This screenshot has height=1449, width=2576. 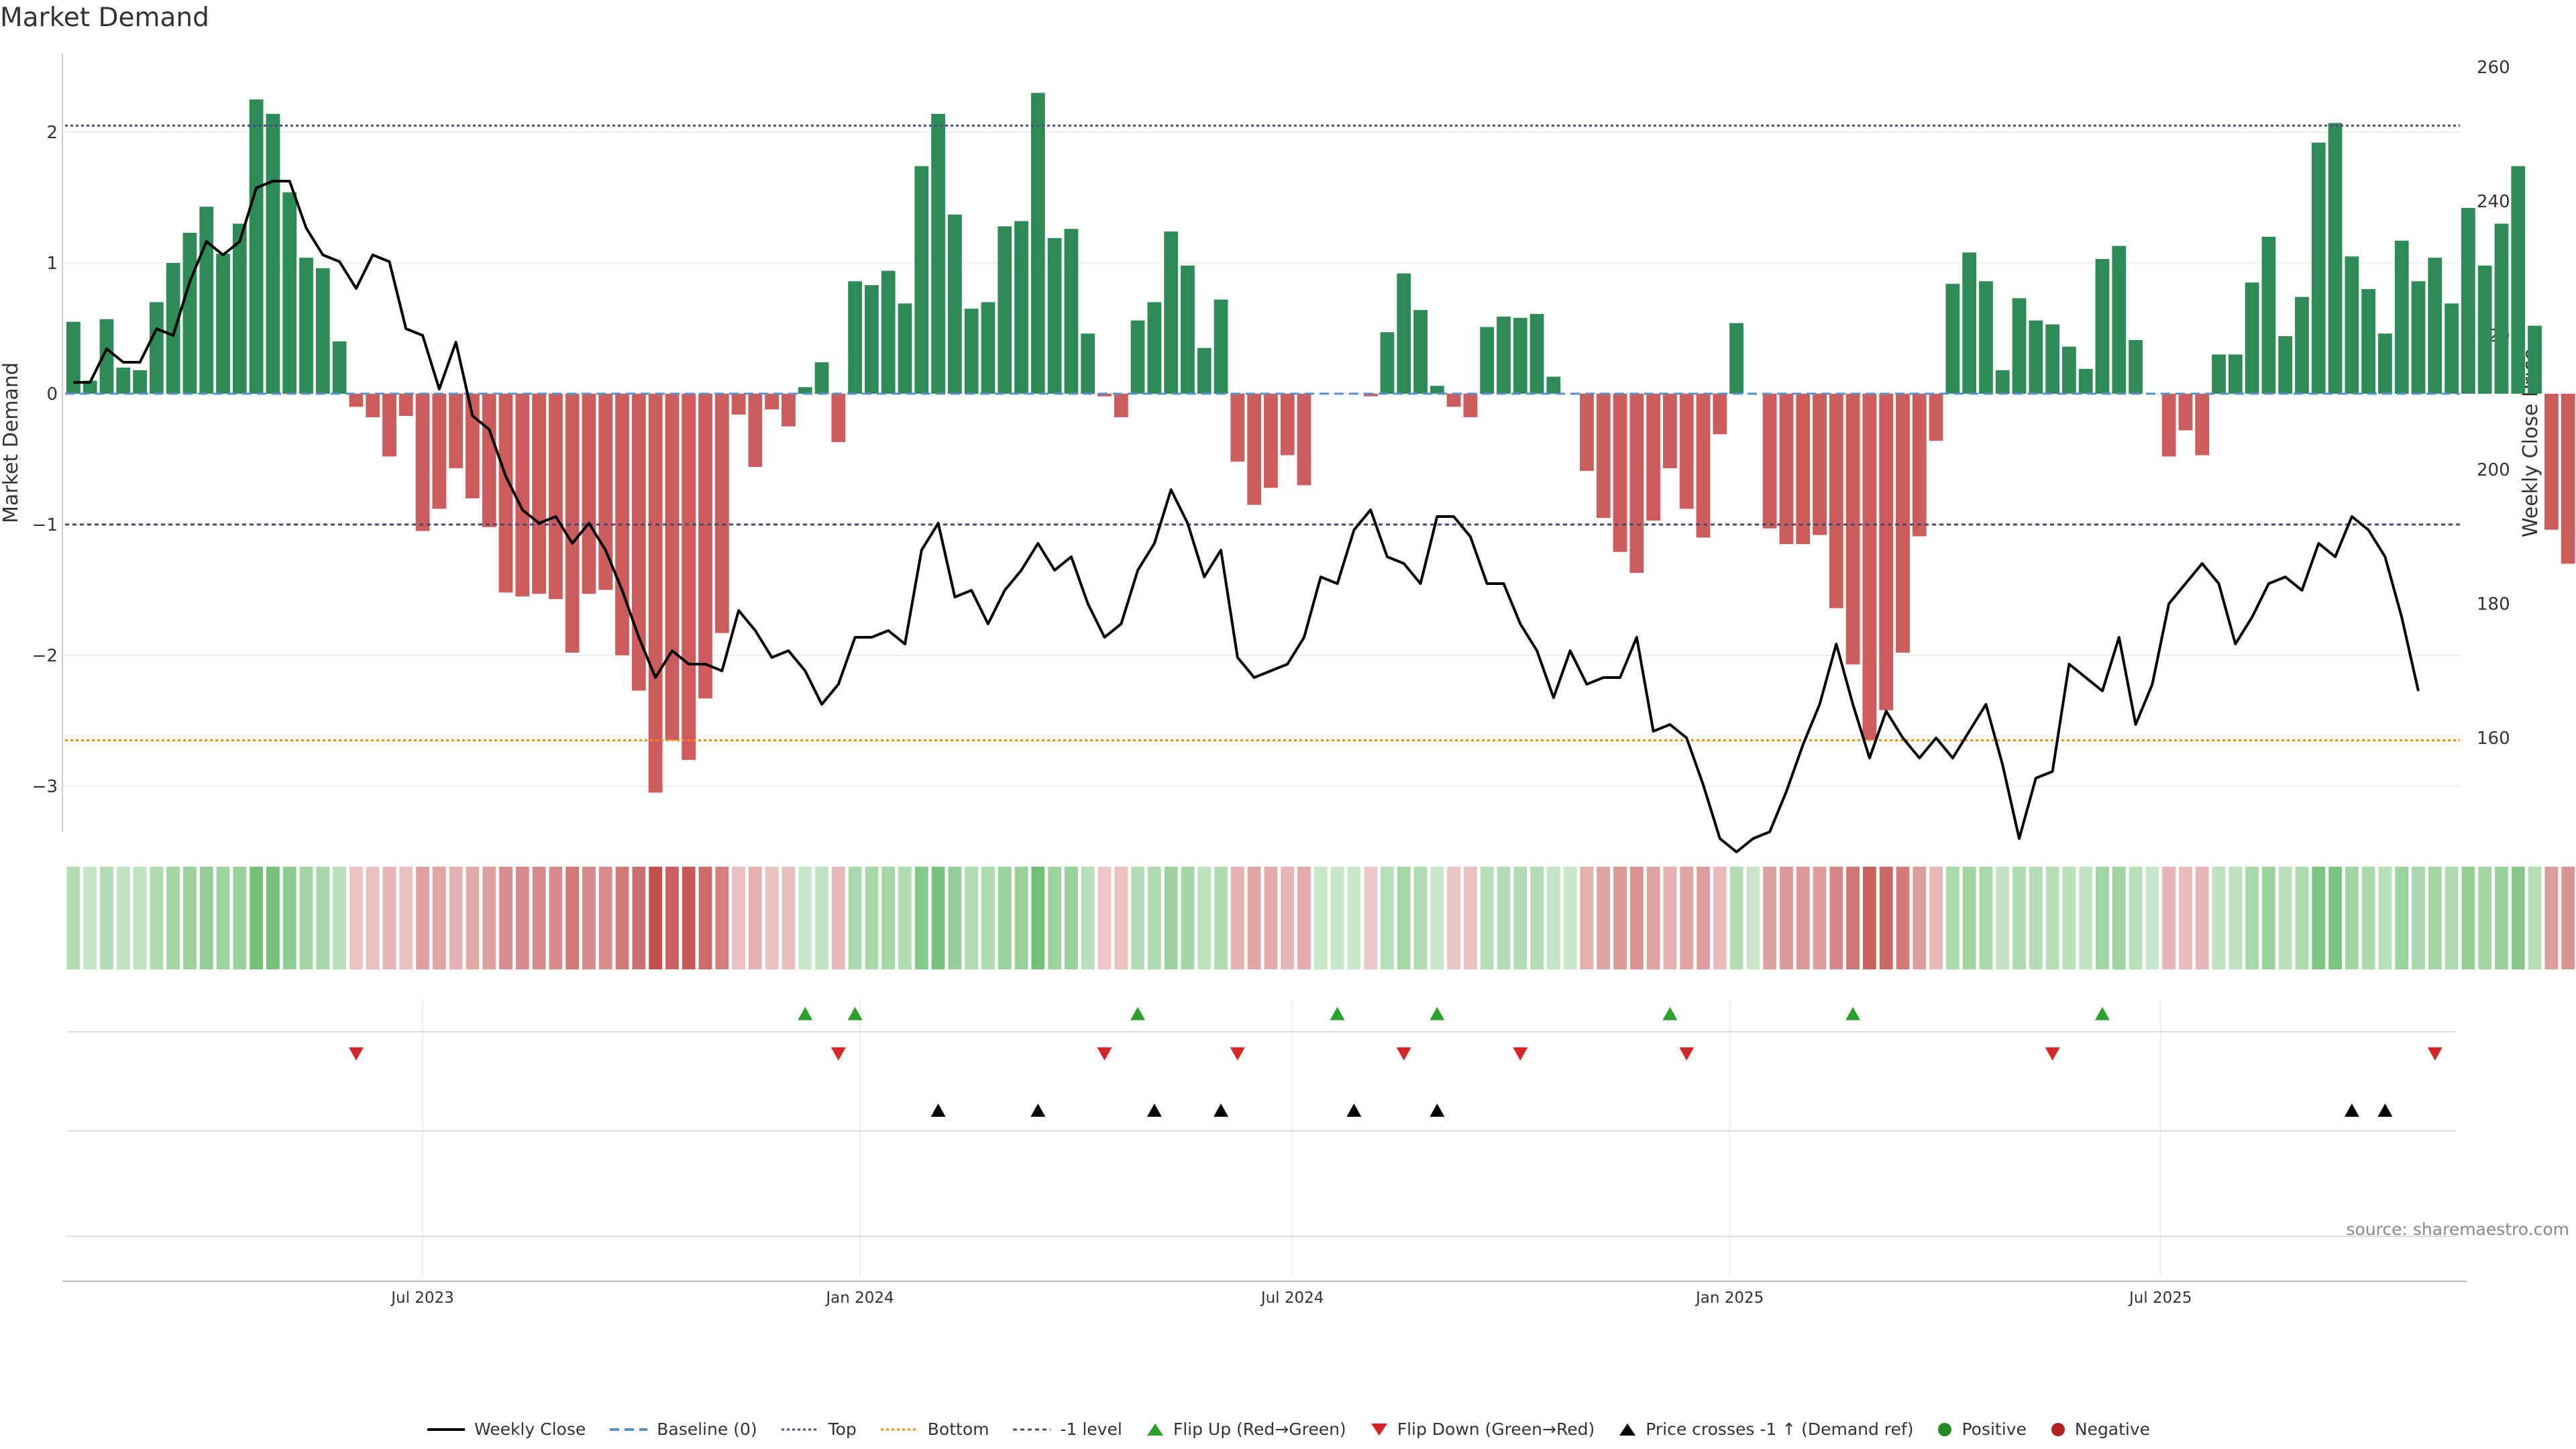 I want to click on y-tick-label: 0, so click(x=52, y=394).